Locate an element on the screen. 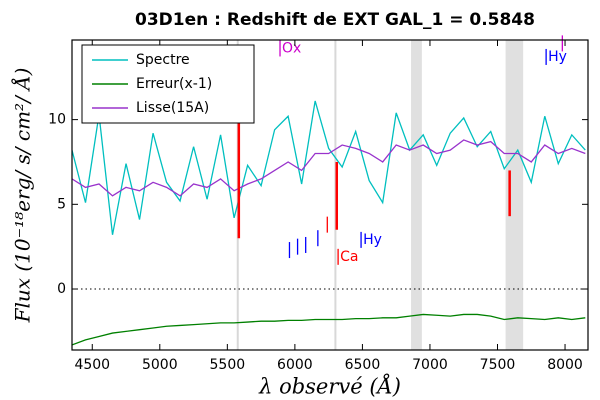 This screenshot has height=400, width=600. y-tick-label: 0 is located at coordinates (61, 289).